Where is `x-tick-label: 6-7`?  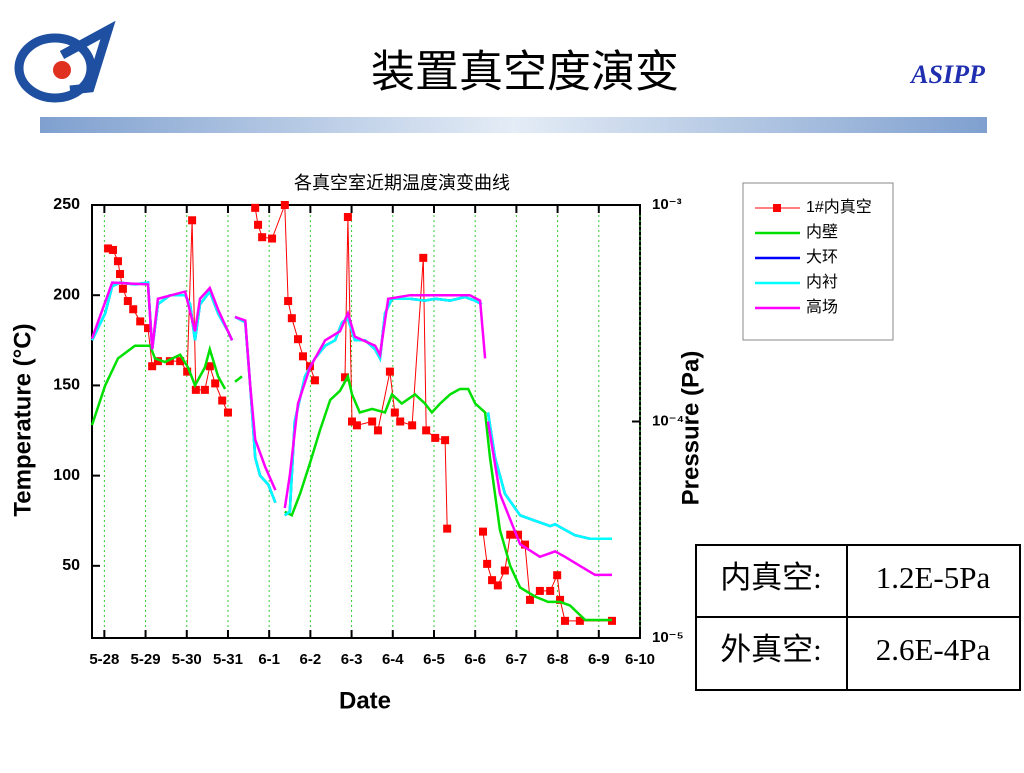 x-tick-label: 6-7 is located at coordinates (517, 659).